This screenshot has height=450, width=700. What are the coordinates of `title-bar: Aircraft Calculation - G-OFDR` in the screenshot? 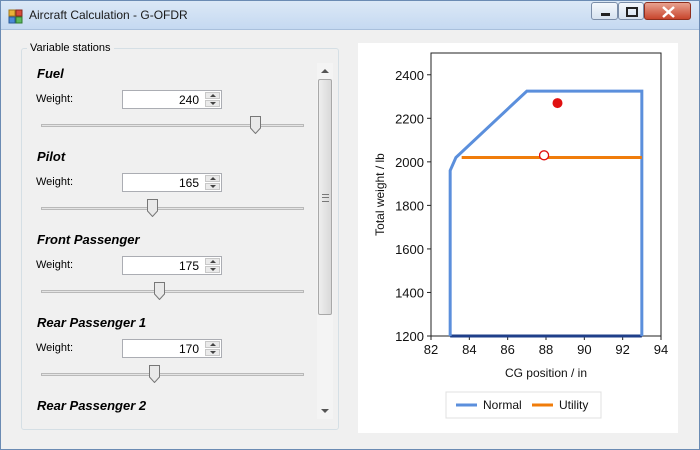 It's located at (350, 15).